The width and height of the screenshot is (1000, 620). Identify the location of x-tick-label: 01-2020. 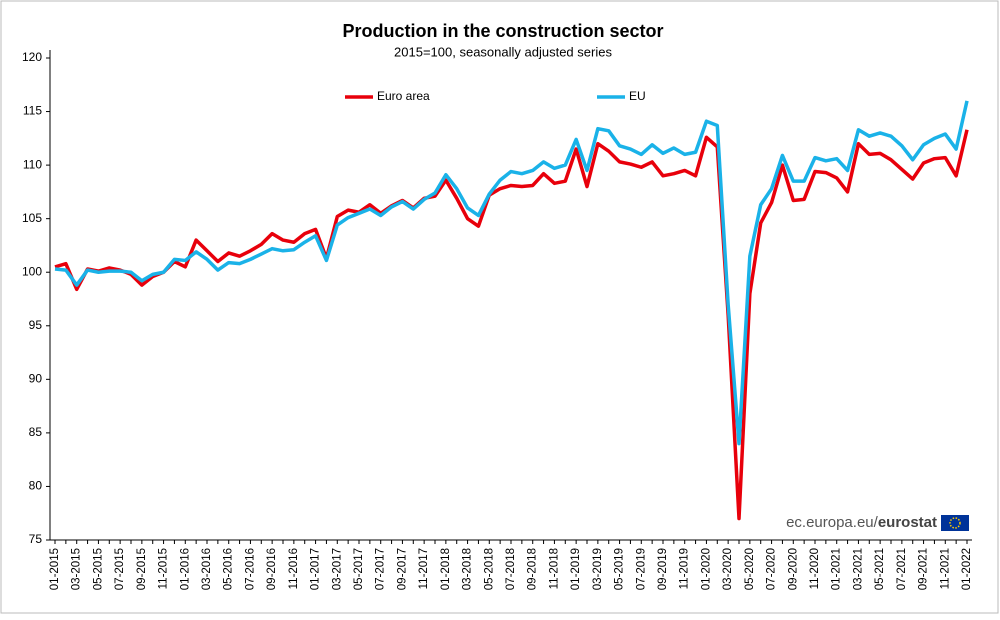
(706, 569).